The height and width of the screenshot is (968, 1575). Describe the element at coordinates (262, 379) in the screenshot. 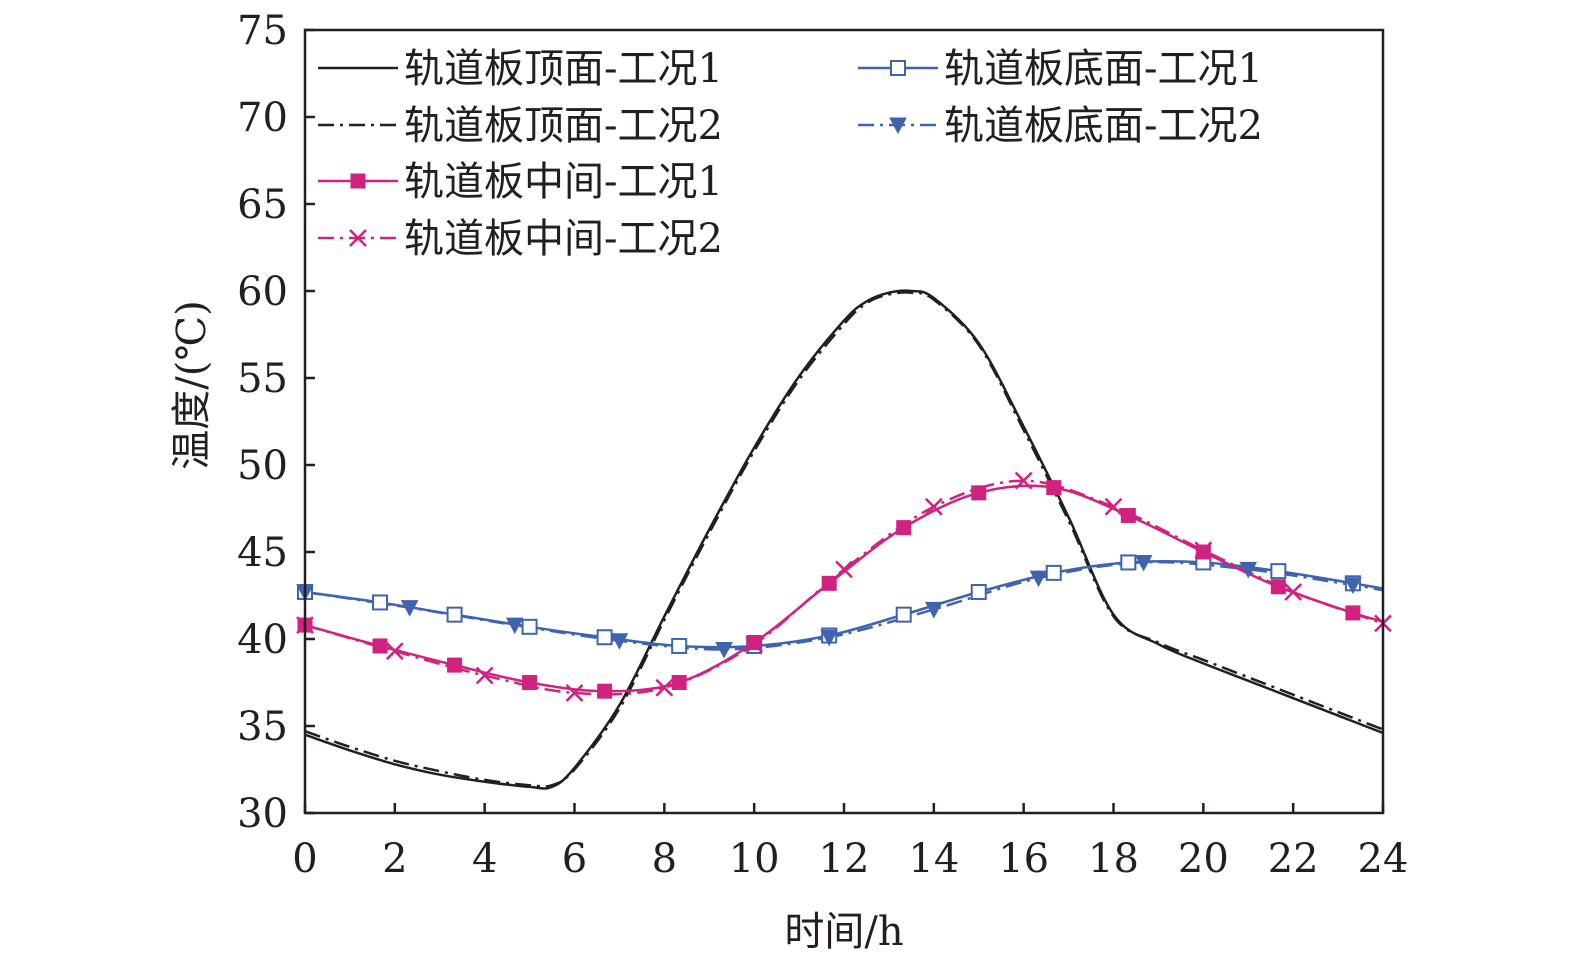

I see `y-tick-label: 55` at that location.